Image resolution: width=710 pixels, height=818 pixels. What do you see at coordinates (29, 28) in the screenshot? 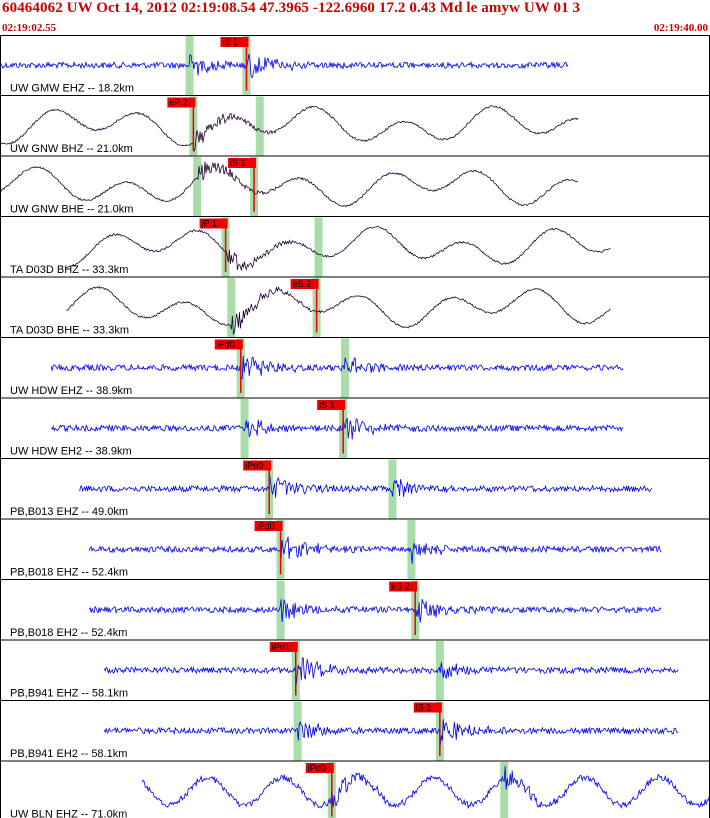
I see `start-time-label: 02:19:02.55` at bounding box center [29, 28].